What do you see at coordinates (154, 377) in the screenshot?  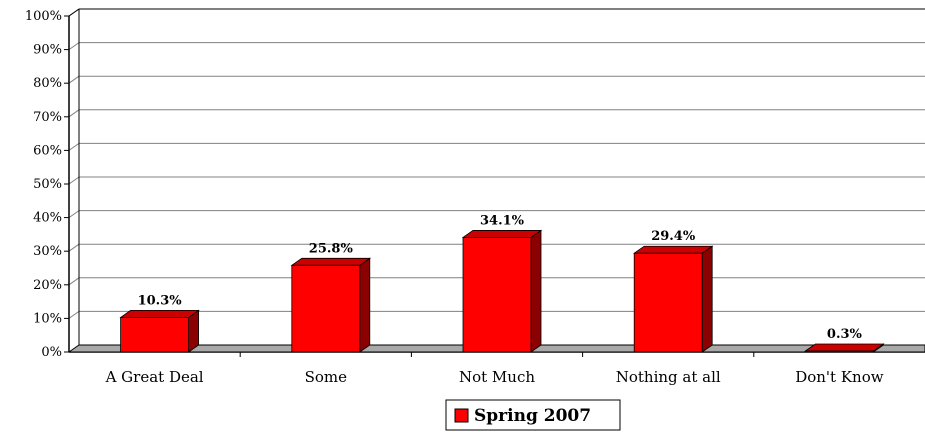 I see `category-label: A Great Deal` at bounding box center [154, 377].